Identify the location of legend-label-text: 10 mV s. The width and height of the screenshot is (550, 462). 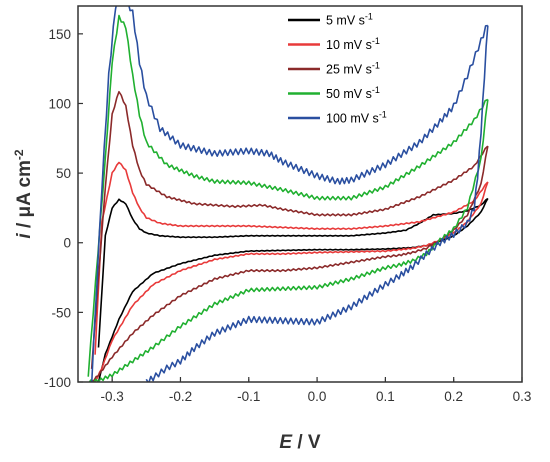
(349, 45).